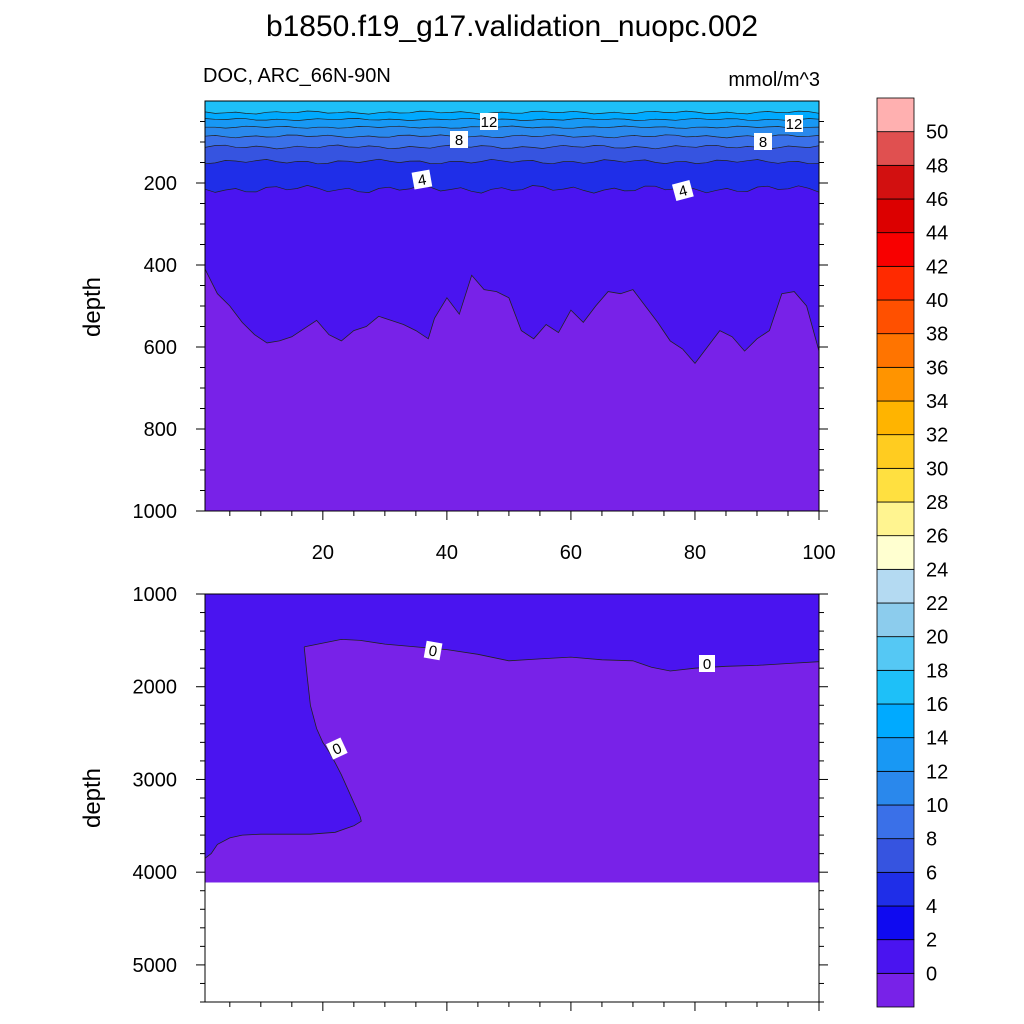 The width and height of the screenshot is (1024, 1024). Describe the element at coordinates (155, 780) in the screenshot. I see `lower-ytick-label: 3000` at that location.